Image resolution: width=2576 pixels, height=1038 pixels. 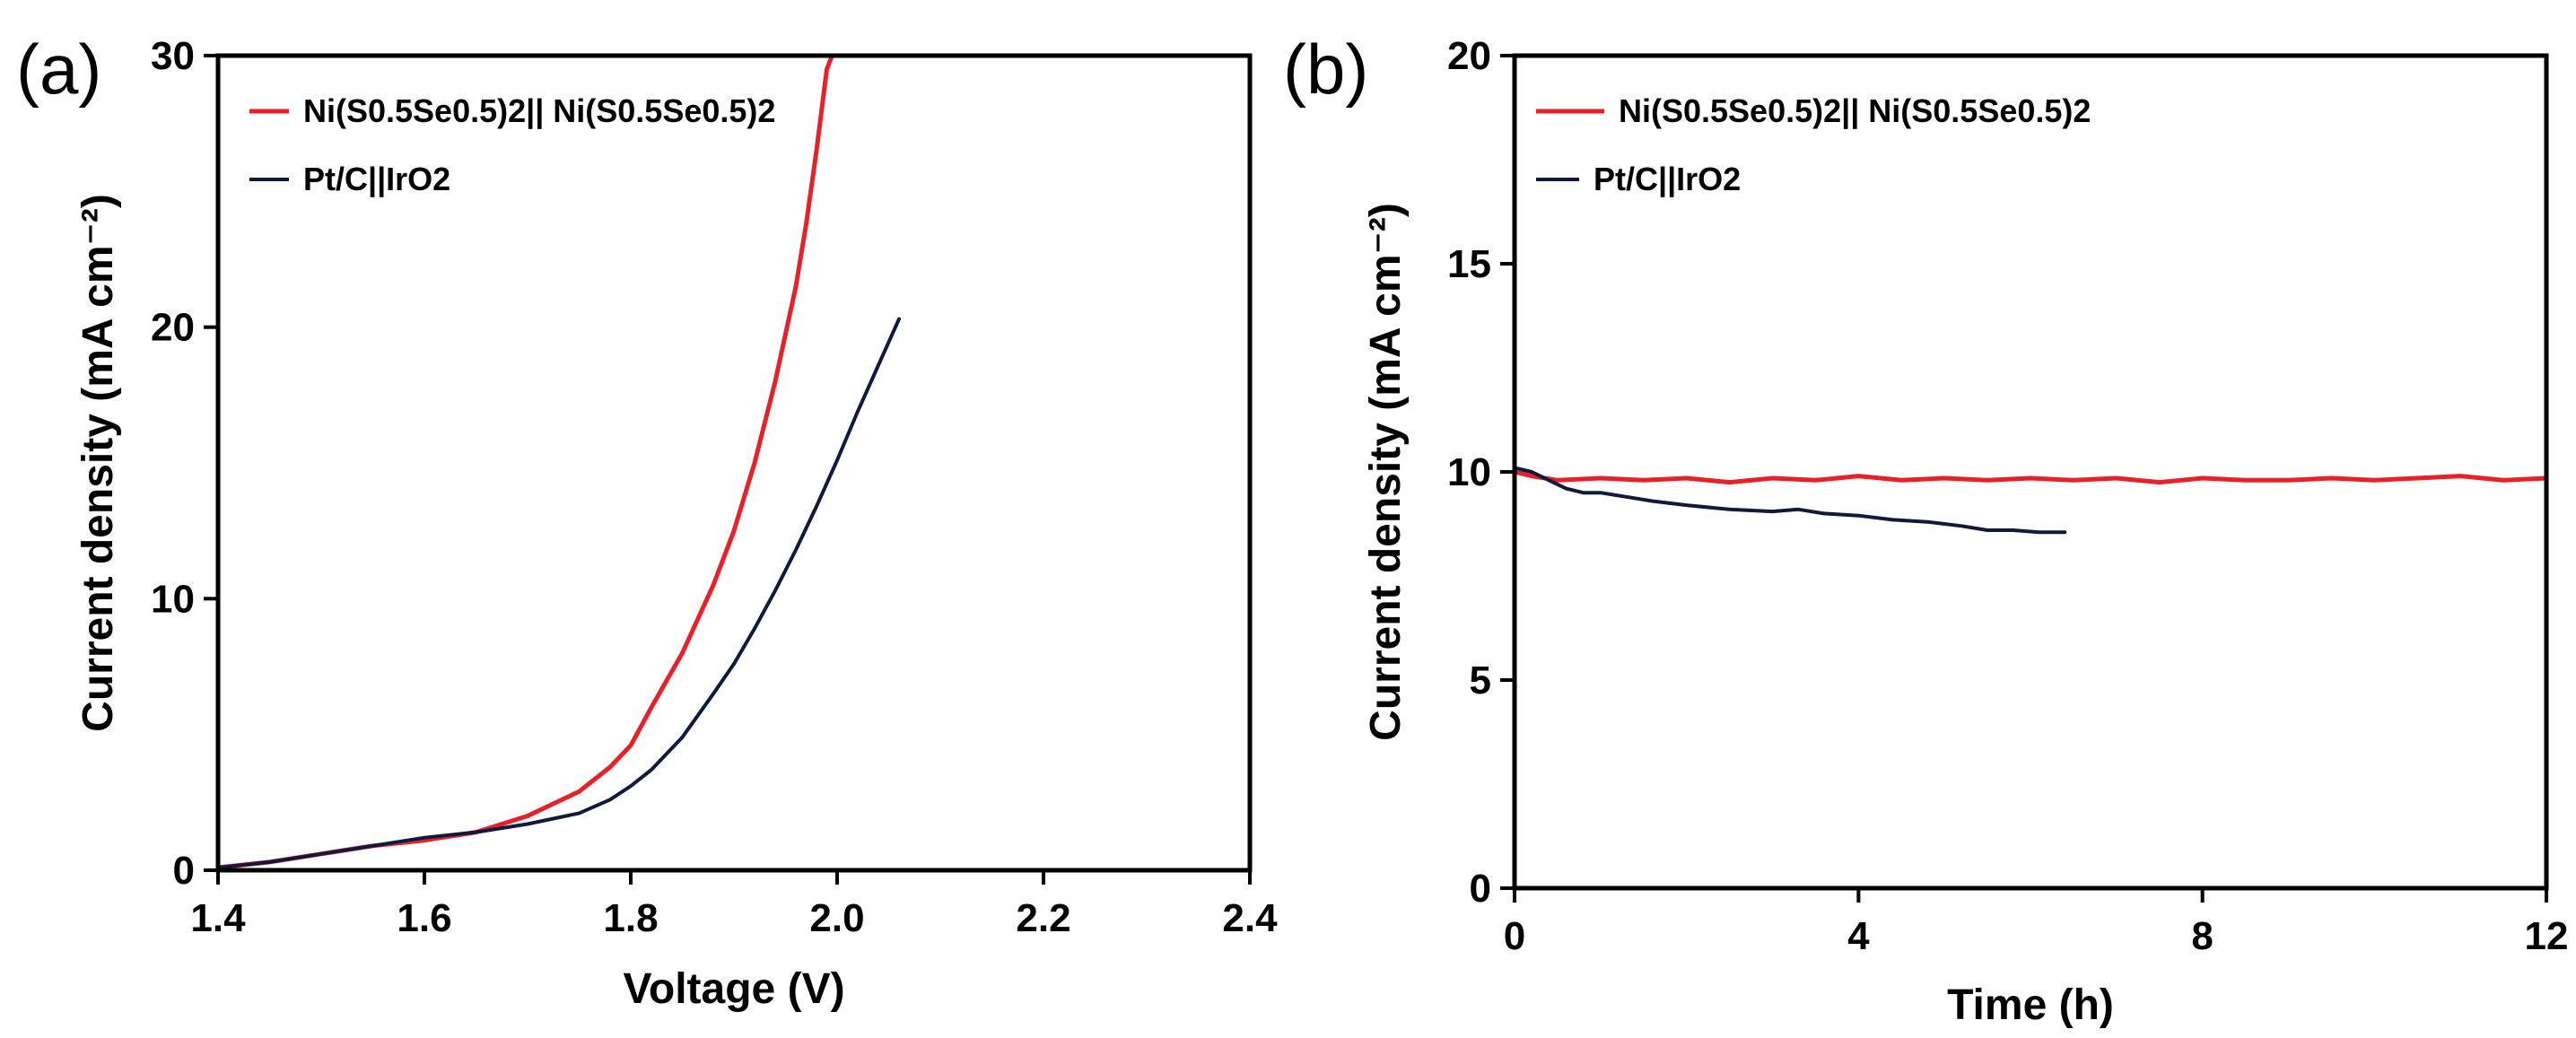 I want to click on panel-a-series-ptc-iro2-line, so click(x=558, y=593).